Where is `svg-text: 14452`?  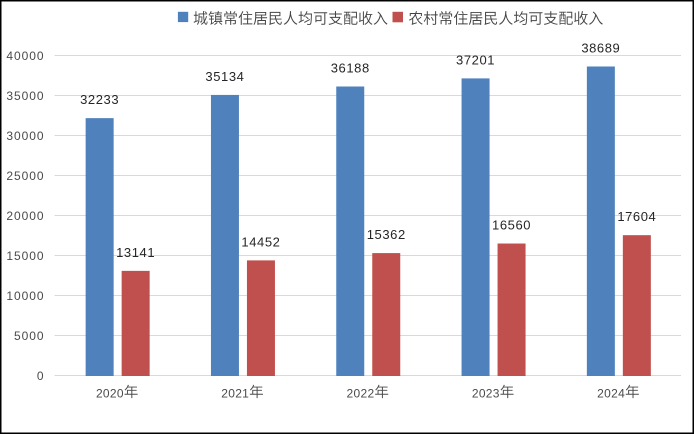 svg-text: 14452 is located at coordinates (260, 241).